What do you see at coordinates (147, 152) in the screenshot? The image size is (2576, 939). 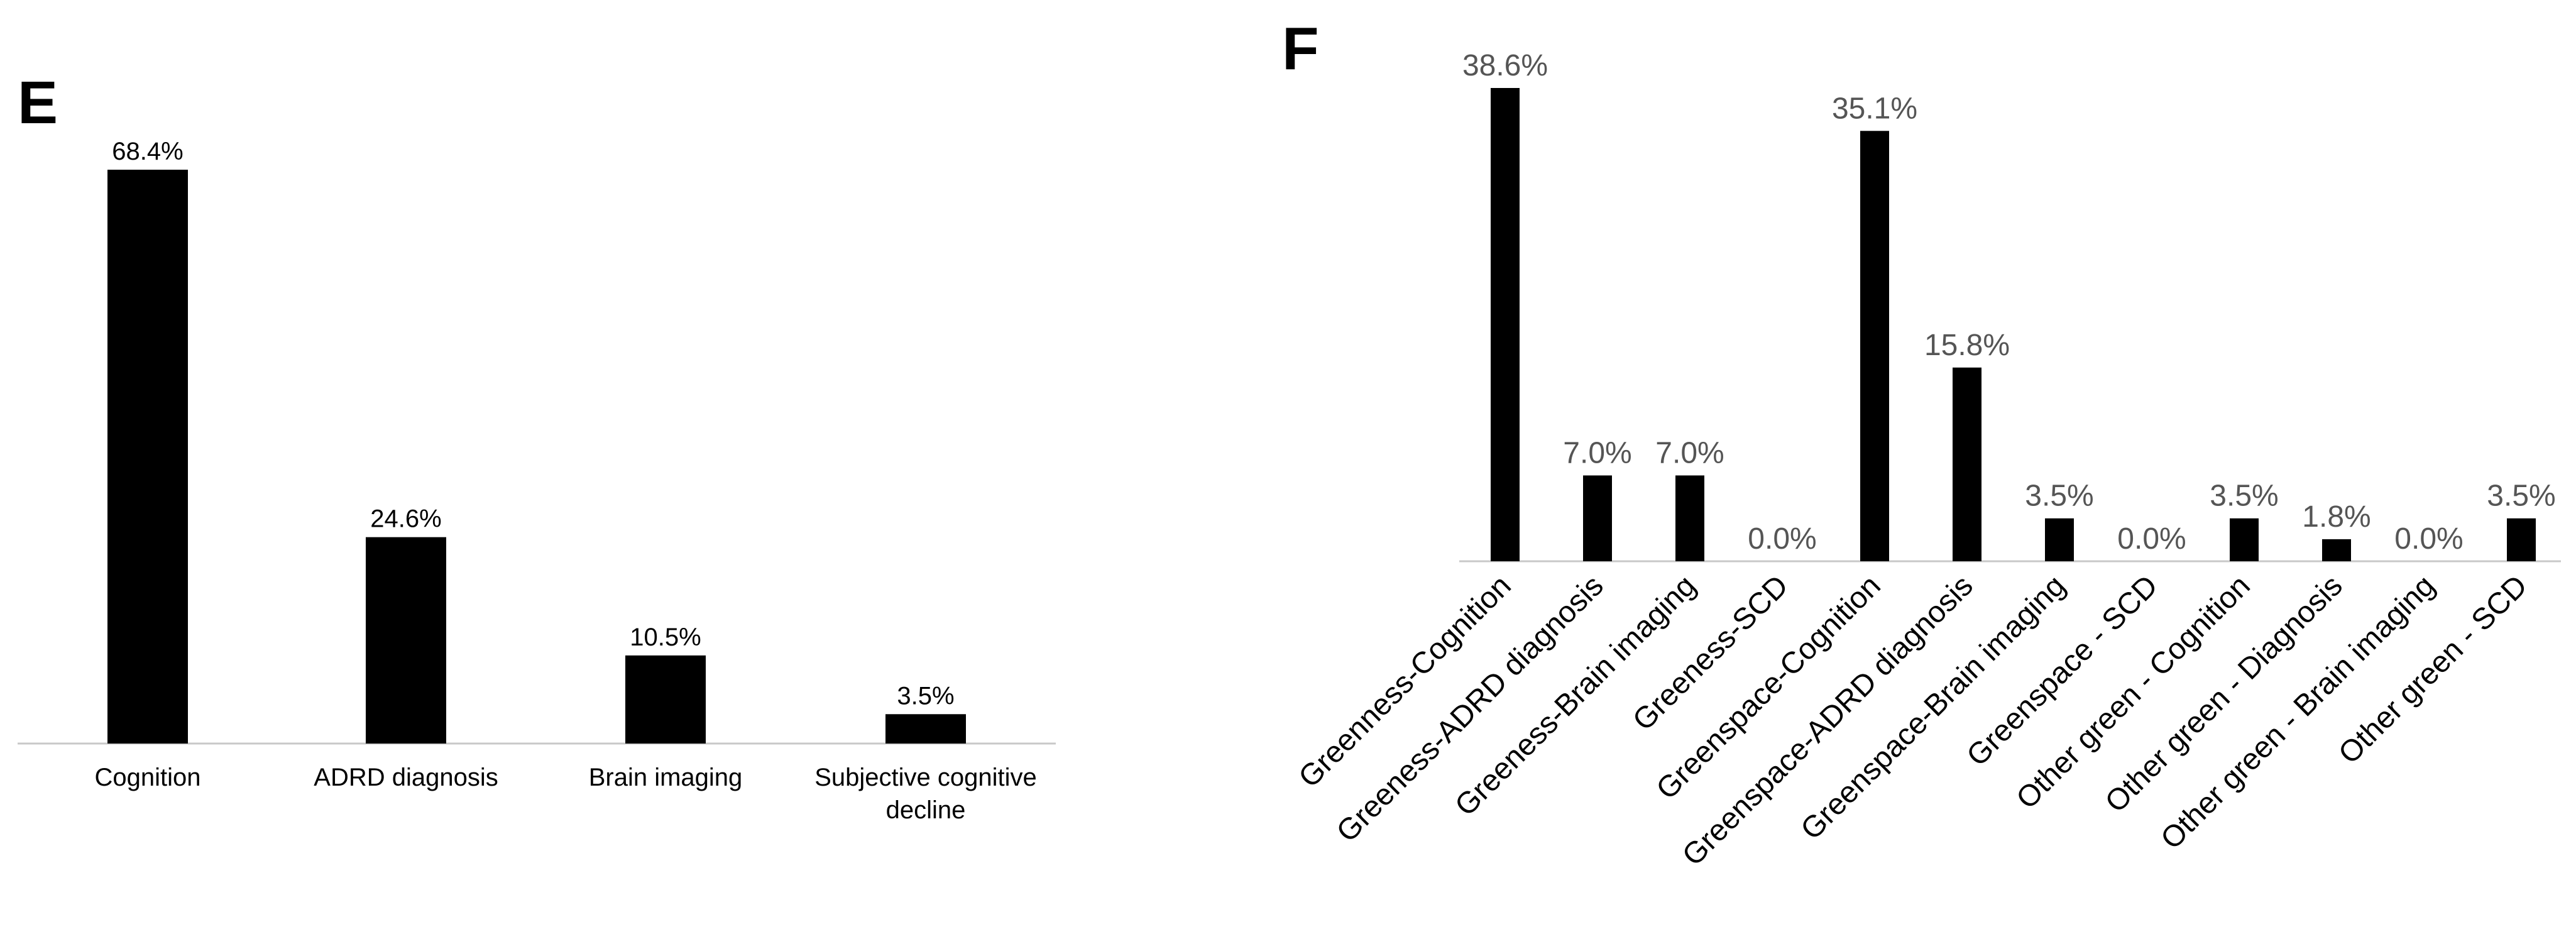 I see `panel-e-data-label: 68.4%` at bounding box center [147, 152].